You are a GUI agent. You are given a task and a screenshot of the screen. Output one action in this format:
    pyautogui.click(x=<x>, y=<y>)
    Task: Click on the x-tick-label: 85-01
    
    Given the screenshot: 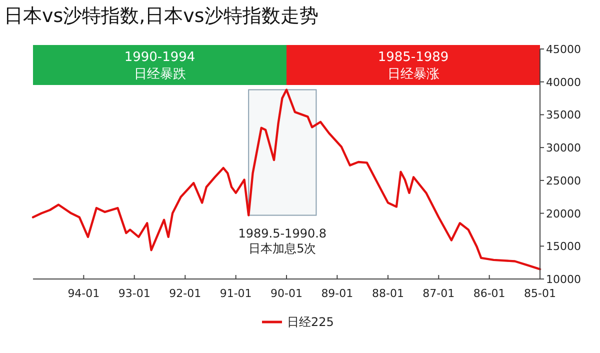 What is the action you would take?
    pyautogui.click(x=540, y=293)
    